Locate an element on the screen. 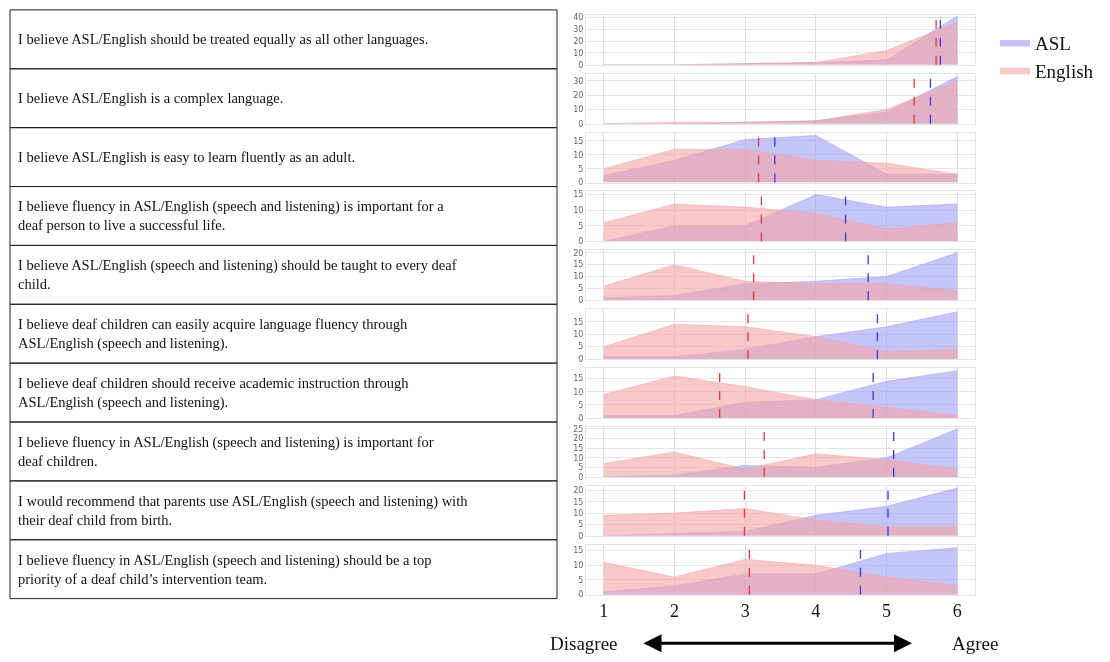  x-tick-label: 6 is located at coordinates (957, 611).